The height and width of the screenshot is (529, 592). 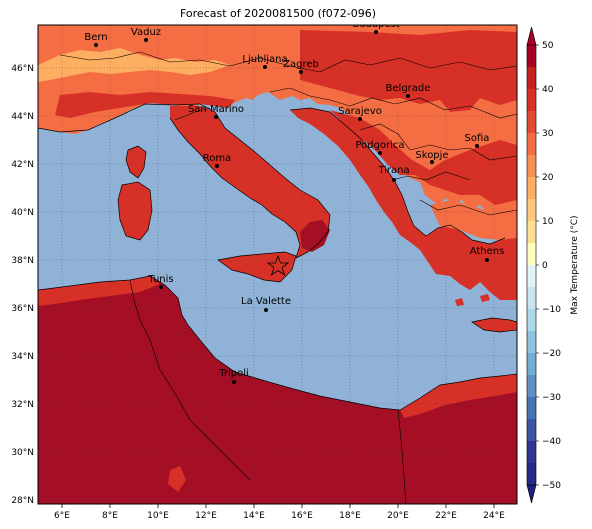 What do you see at coordinates (531, 494) in the screenshot?
I see `colorbar-bottom-extension` at bounding box center [531, 494].